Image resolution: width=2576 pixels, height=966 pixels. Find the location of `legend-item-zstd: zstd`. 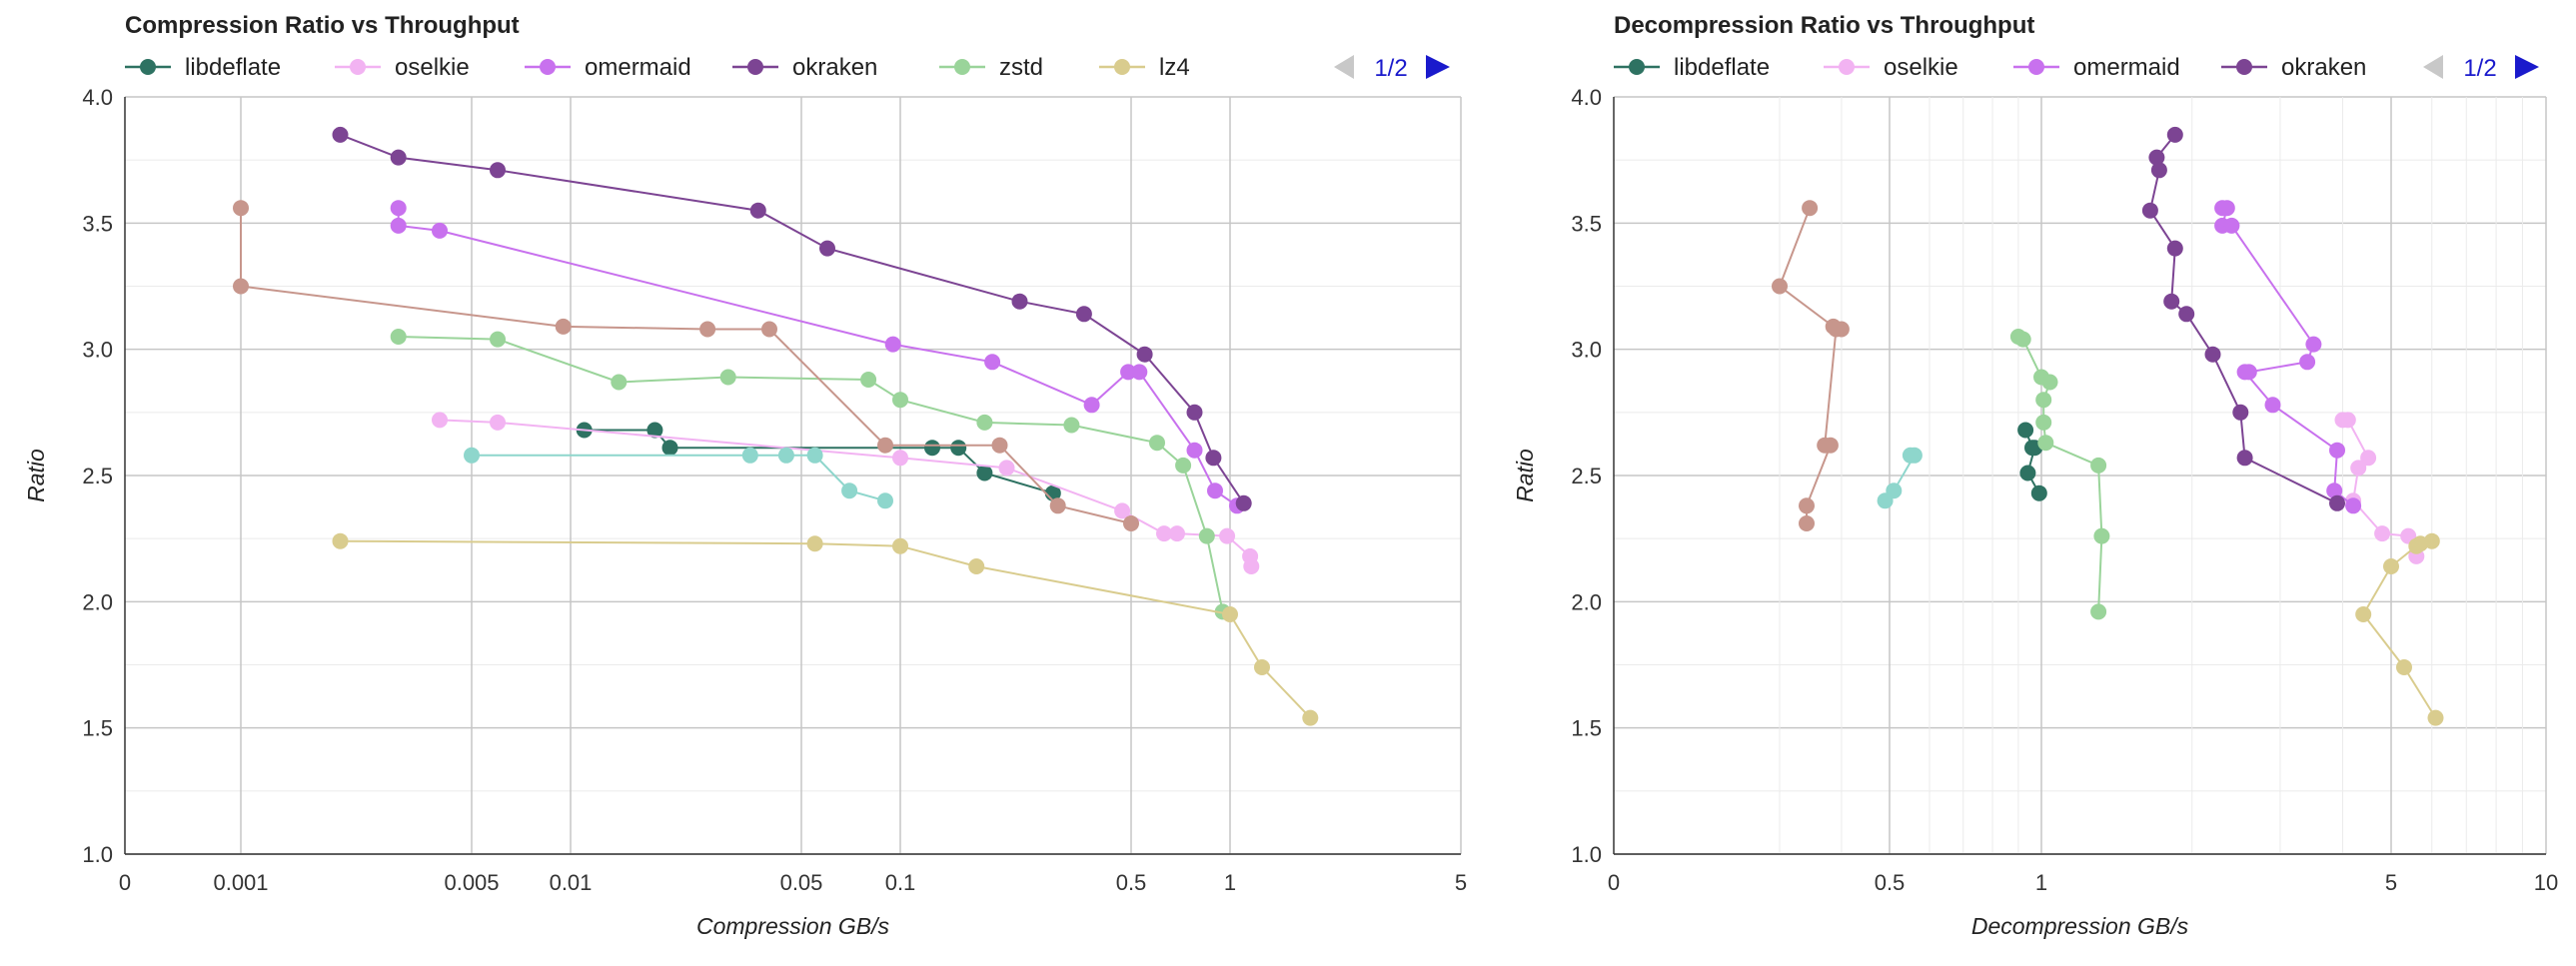

legend-item-zstd: zstd is located at coordinates (991, 67).